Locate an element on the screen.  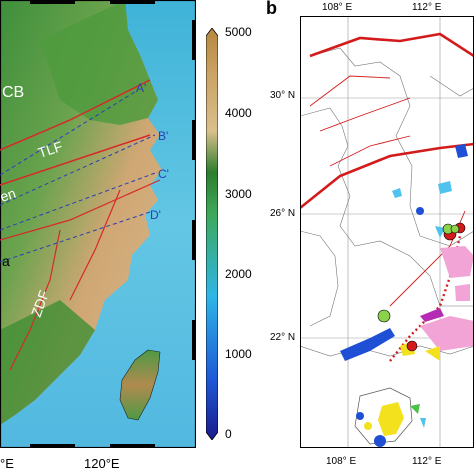
lon-bottom-112: 112° E is located at coordinates (427, 461).